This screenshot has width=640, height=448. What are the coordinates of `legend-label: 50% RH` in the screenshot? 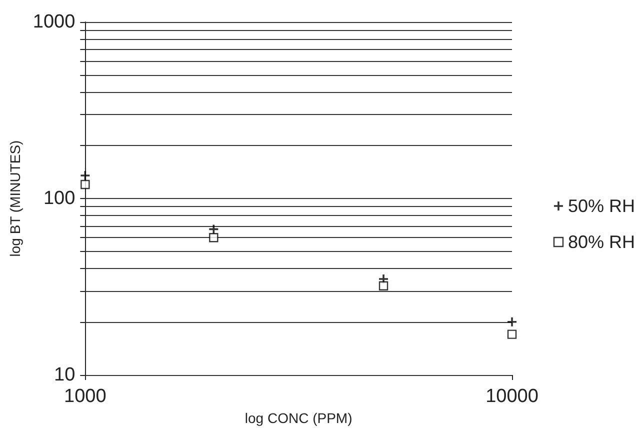 It's located at (602, 206).